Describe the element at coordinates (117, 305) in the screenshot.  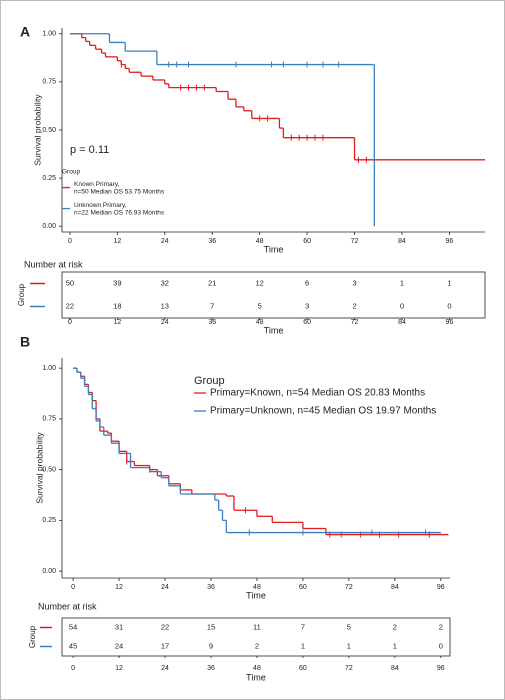
I see `risk-count: 18` at that location.